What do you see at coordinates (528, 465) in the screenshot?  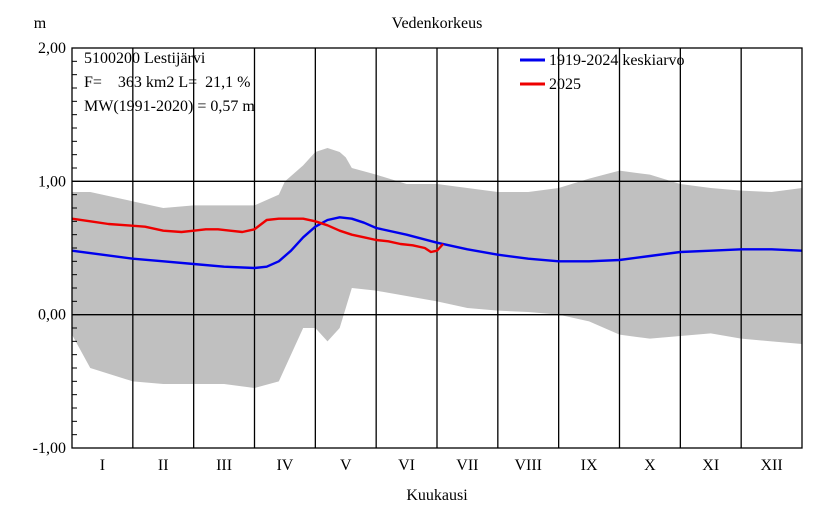 I see `x-tick-label: VIII` at bounding box center [528, 465].